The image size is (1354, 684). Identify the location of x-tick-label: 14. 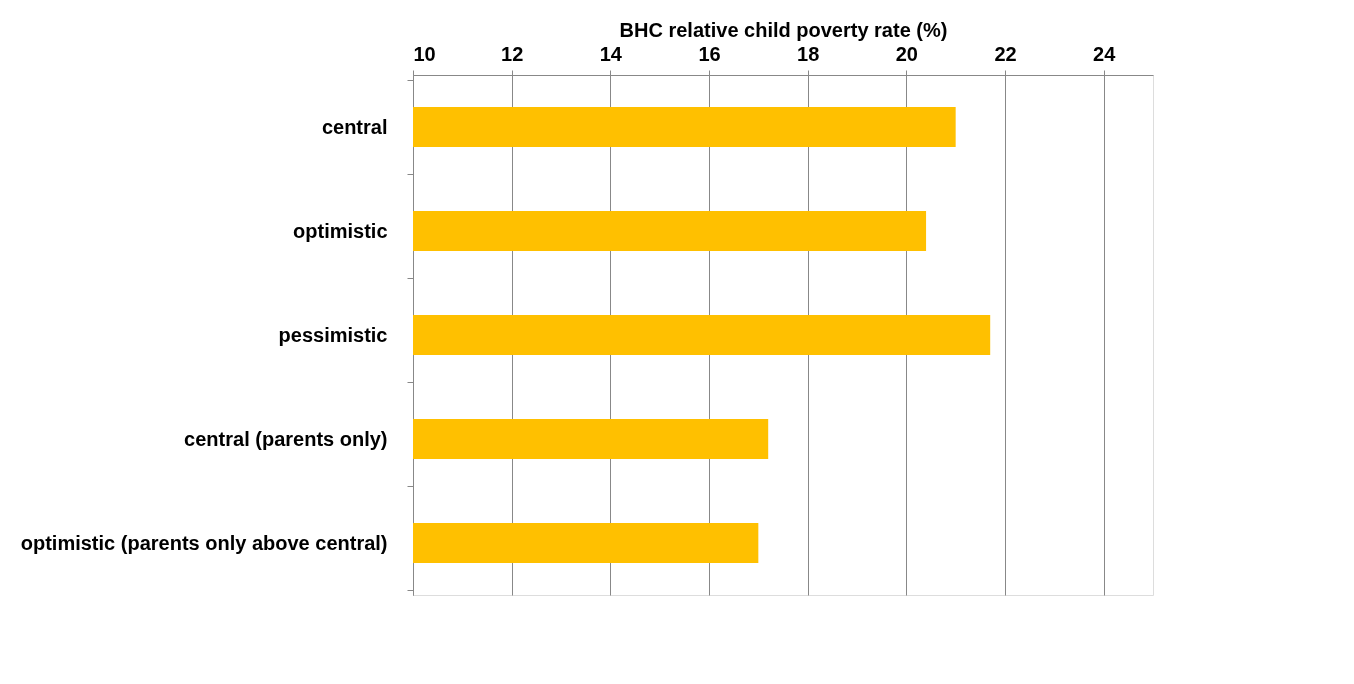
(611, 53).